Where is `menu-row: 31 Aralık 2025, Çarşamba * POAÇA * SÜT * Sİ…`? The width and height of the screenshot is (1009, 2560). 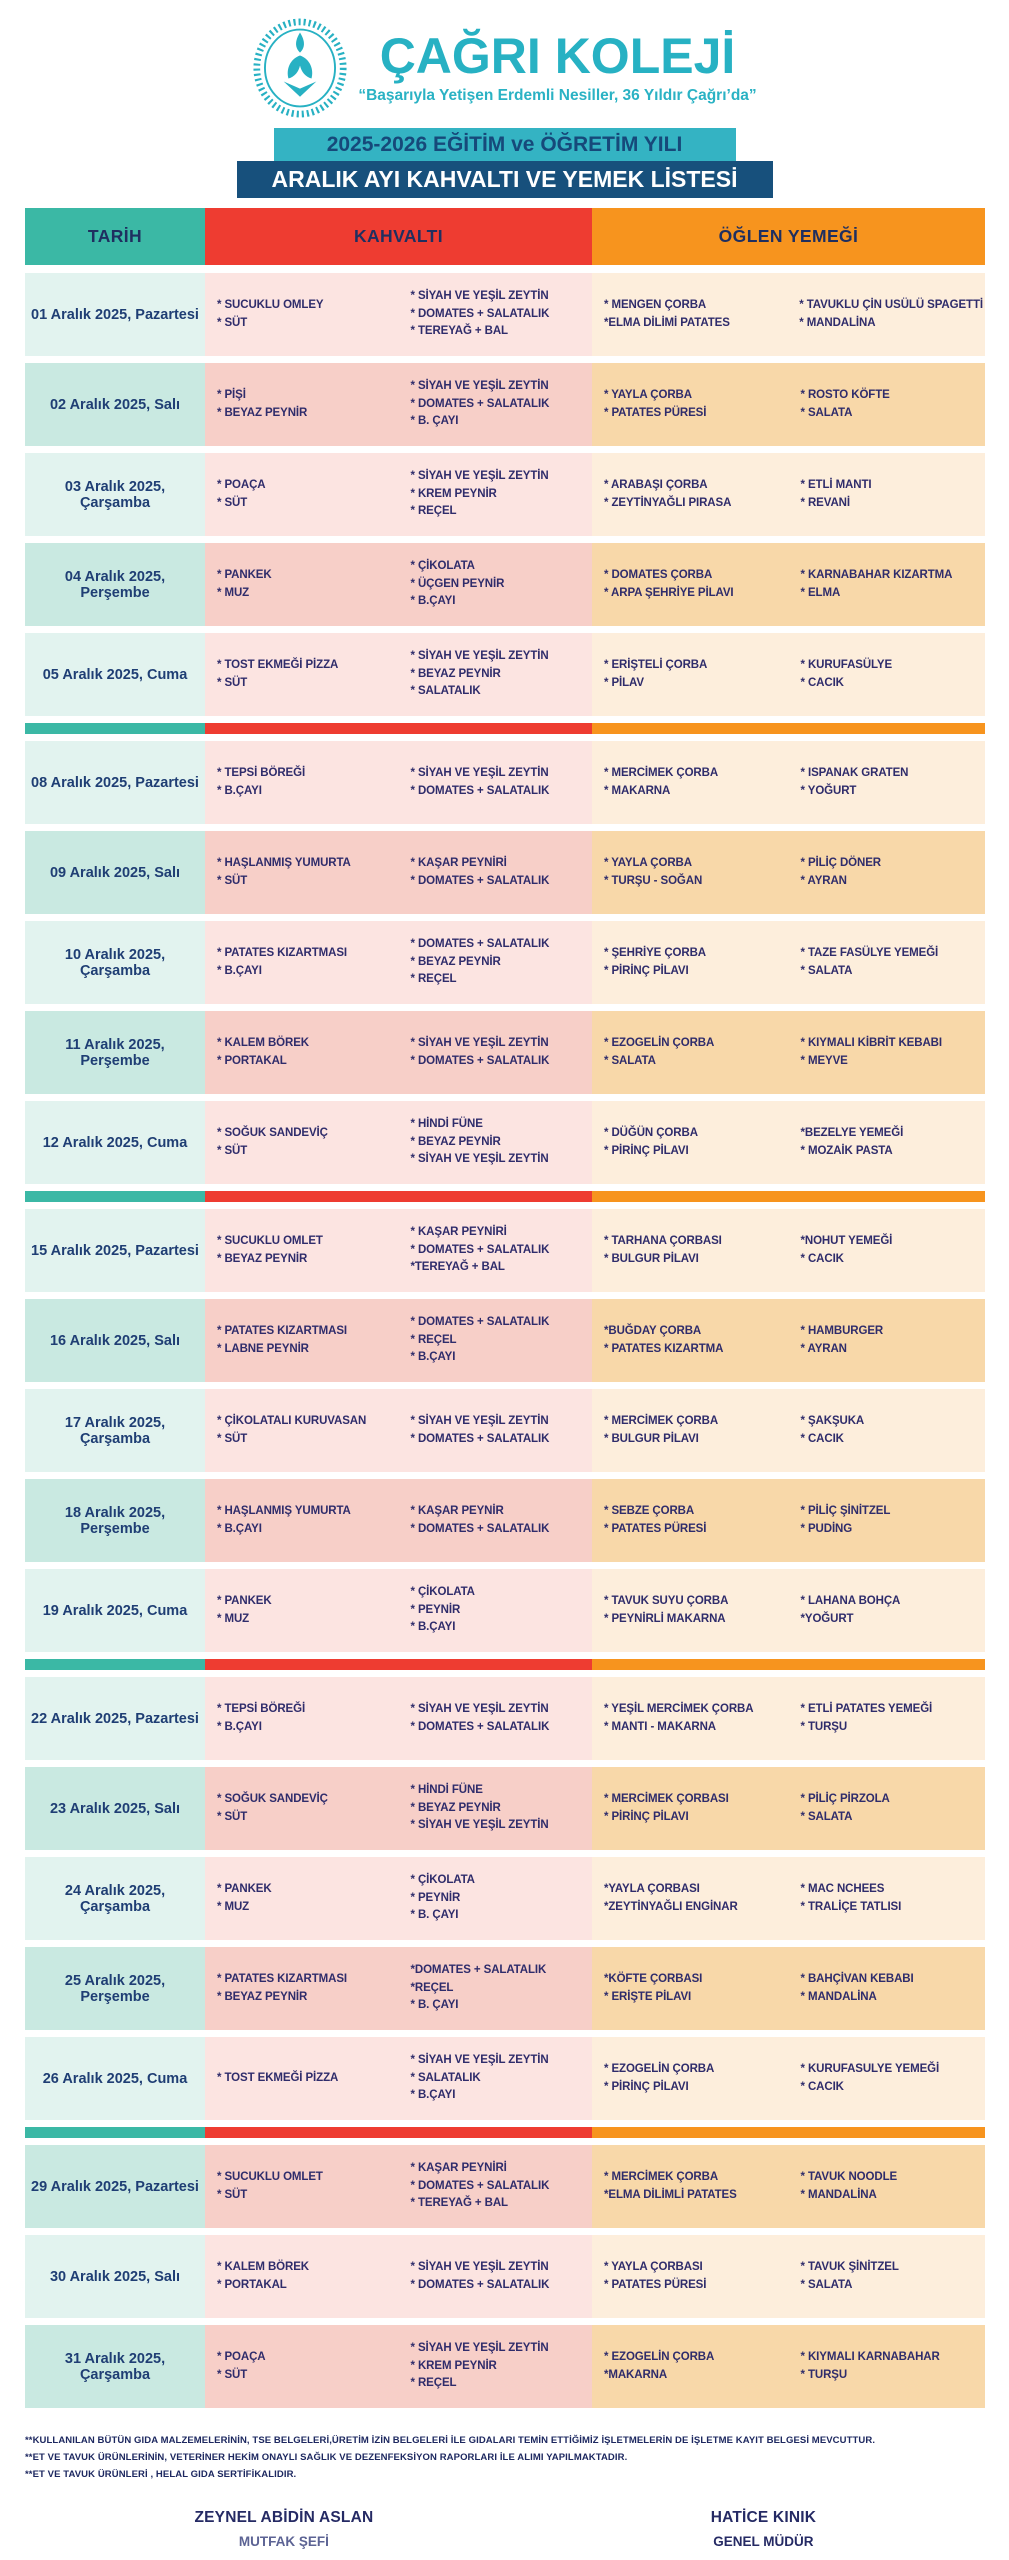 menu-row: 31 Aralık 2025, Çarşamba * POAÇA * SÜT * Sİ… is located at coordinates (505, 2366).